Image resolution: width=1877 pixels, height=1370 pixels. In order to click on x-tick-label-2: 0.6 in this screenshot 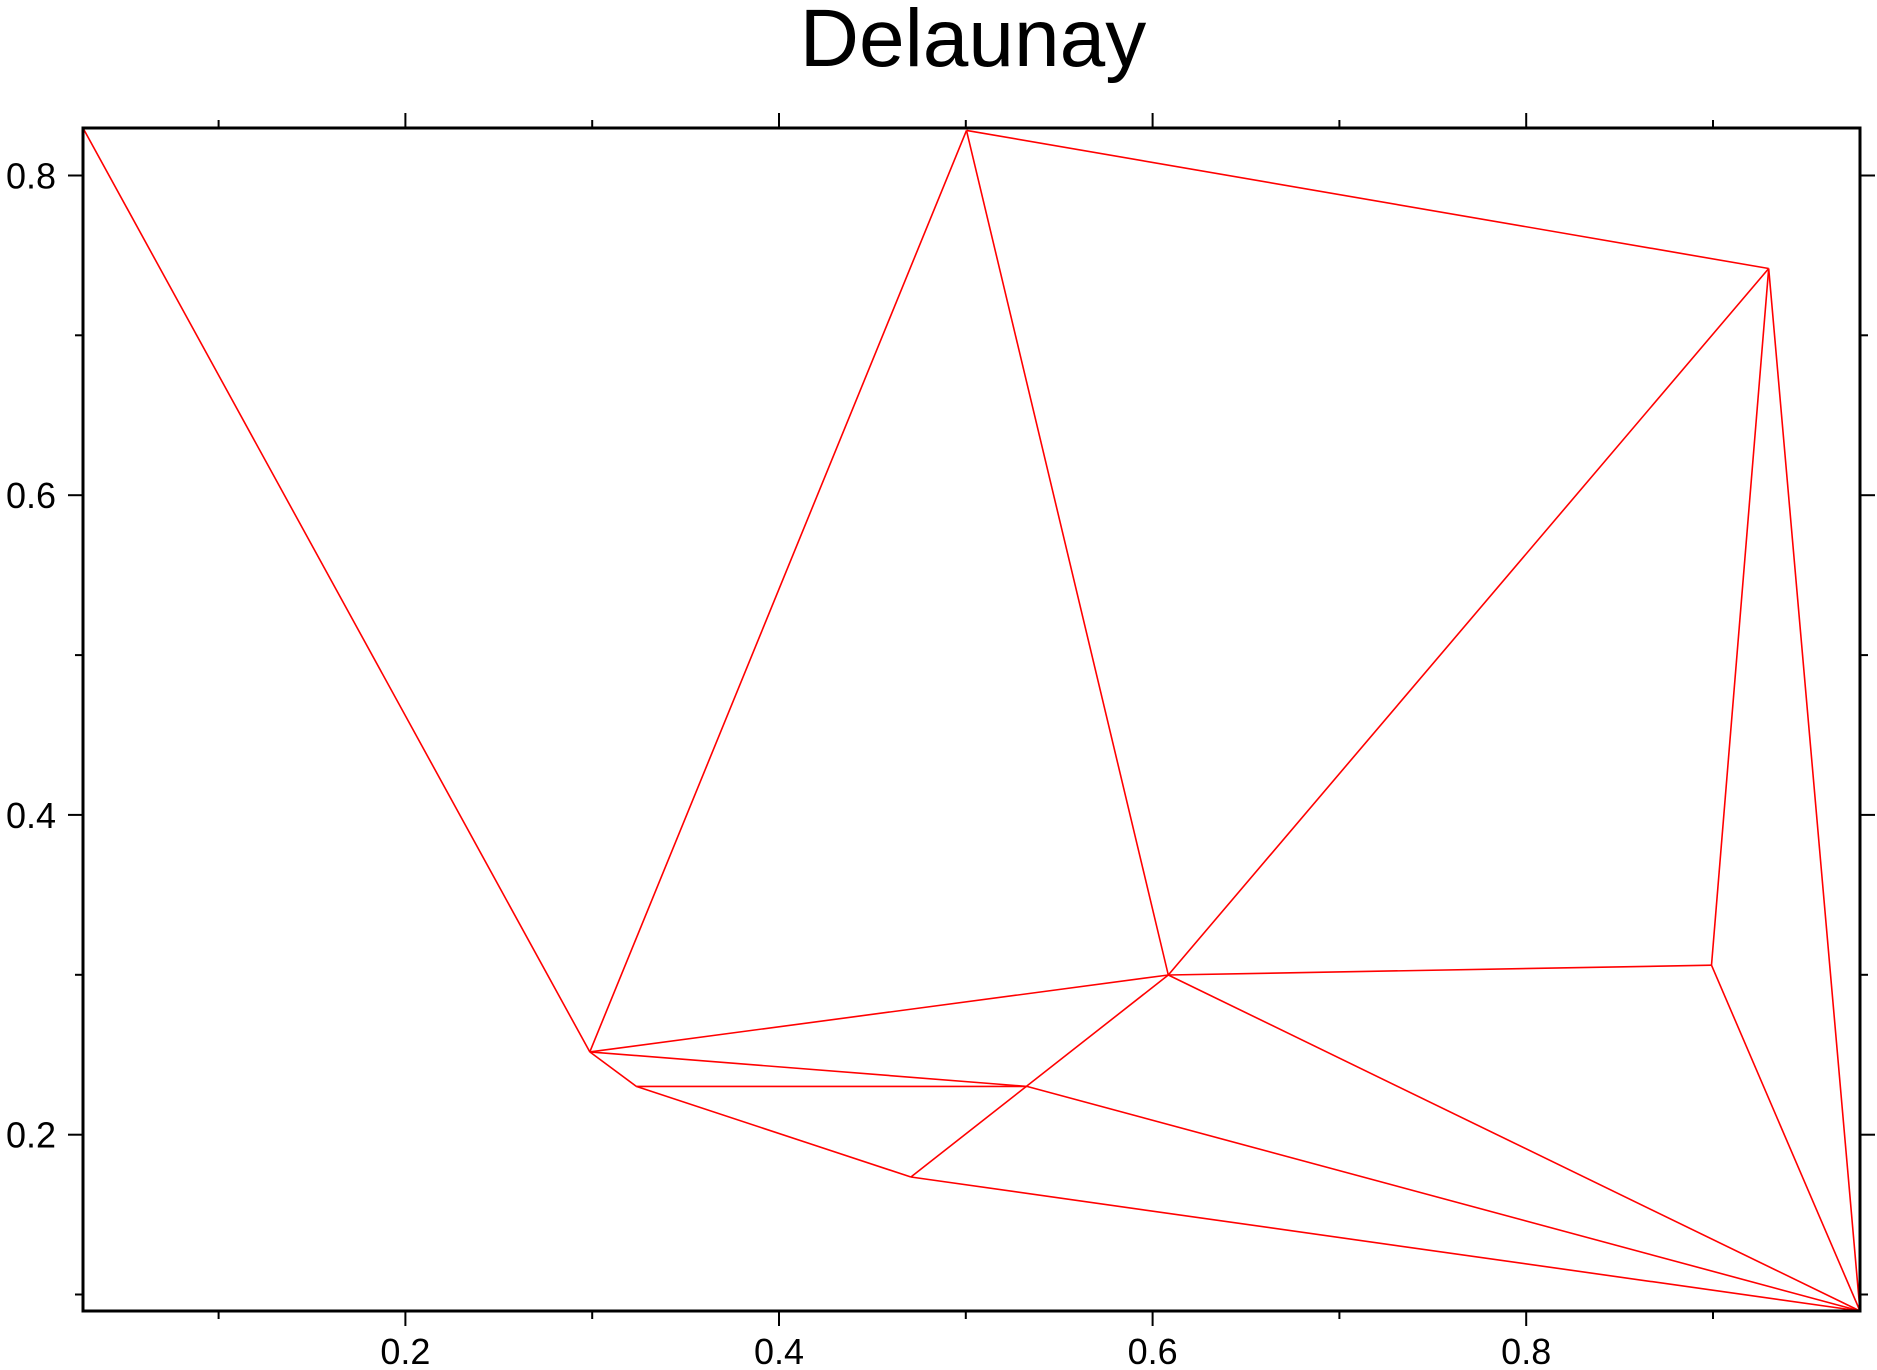, I will do `click(1153, 1350)`.